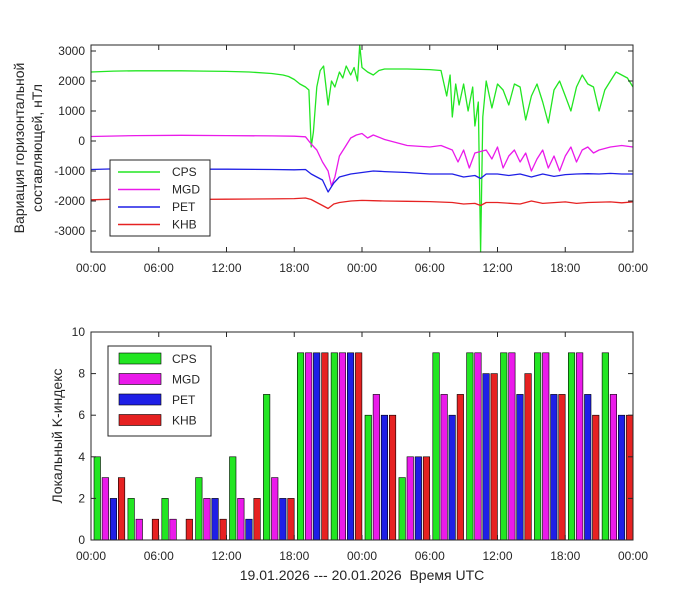 This screenshot has width=700, height=606. I want to click on top-y-tick-label: 1000, so click(71, 111).